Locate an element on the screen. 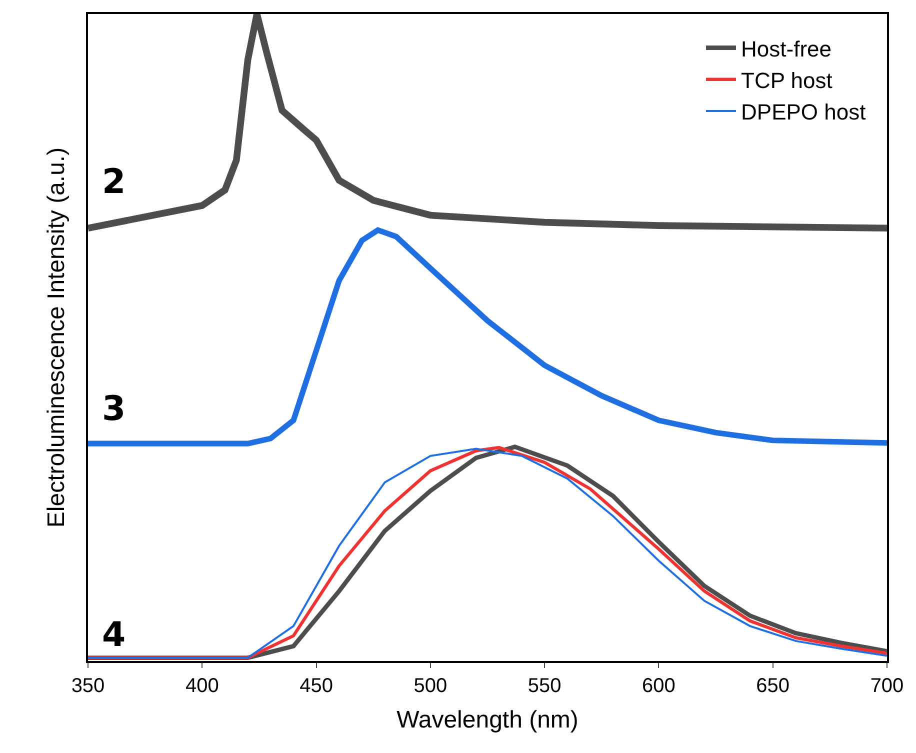  annotation: 4 is located at coordinates (114, 635).